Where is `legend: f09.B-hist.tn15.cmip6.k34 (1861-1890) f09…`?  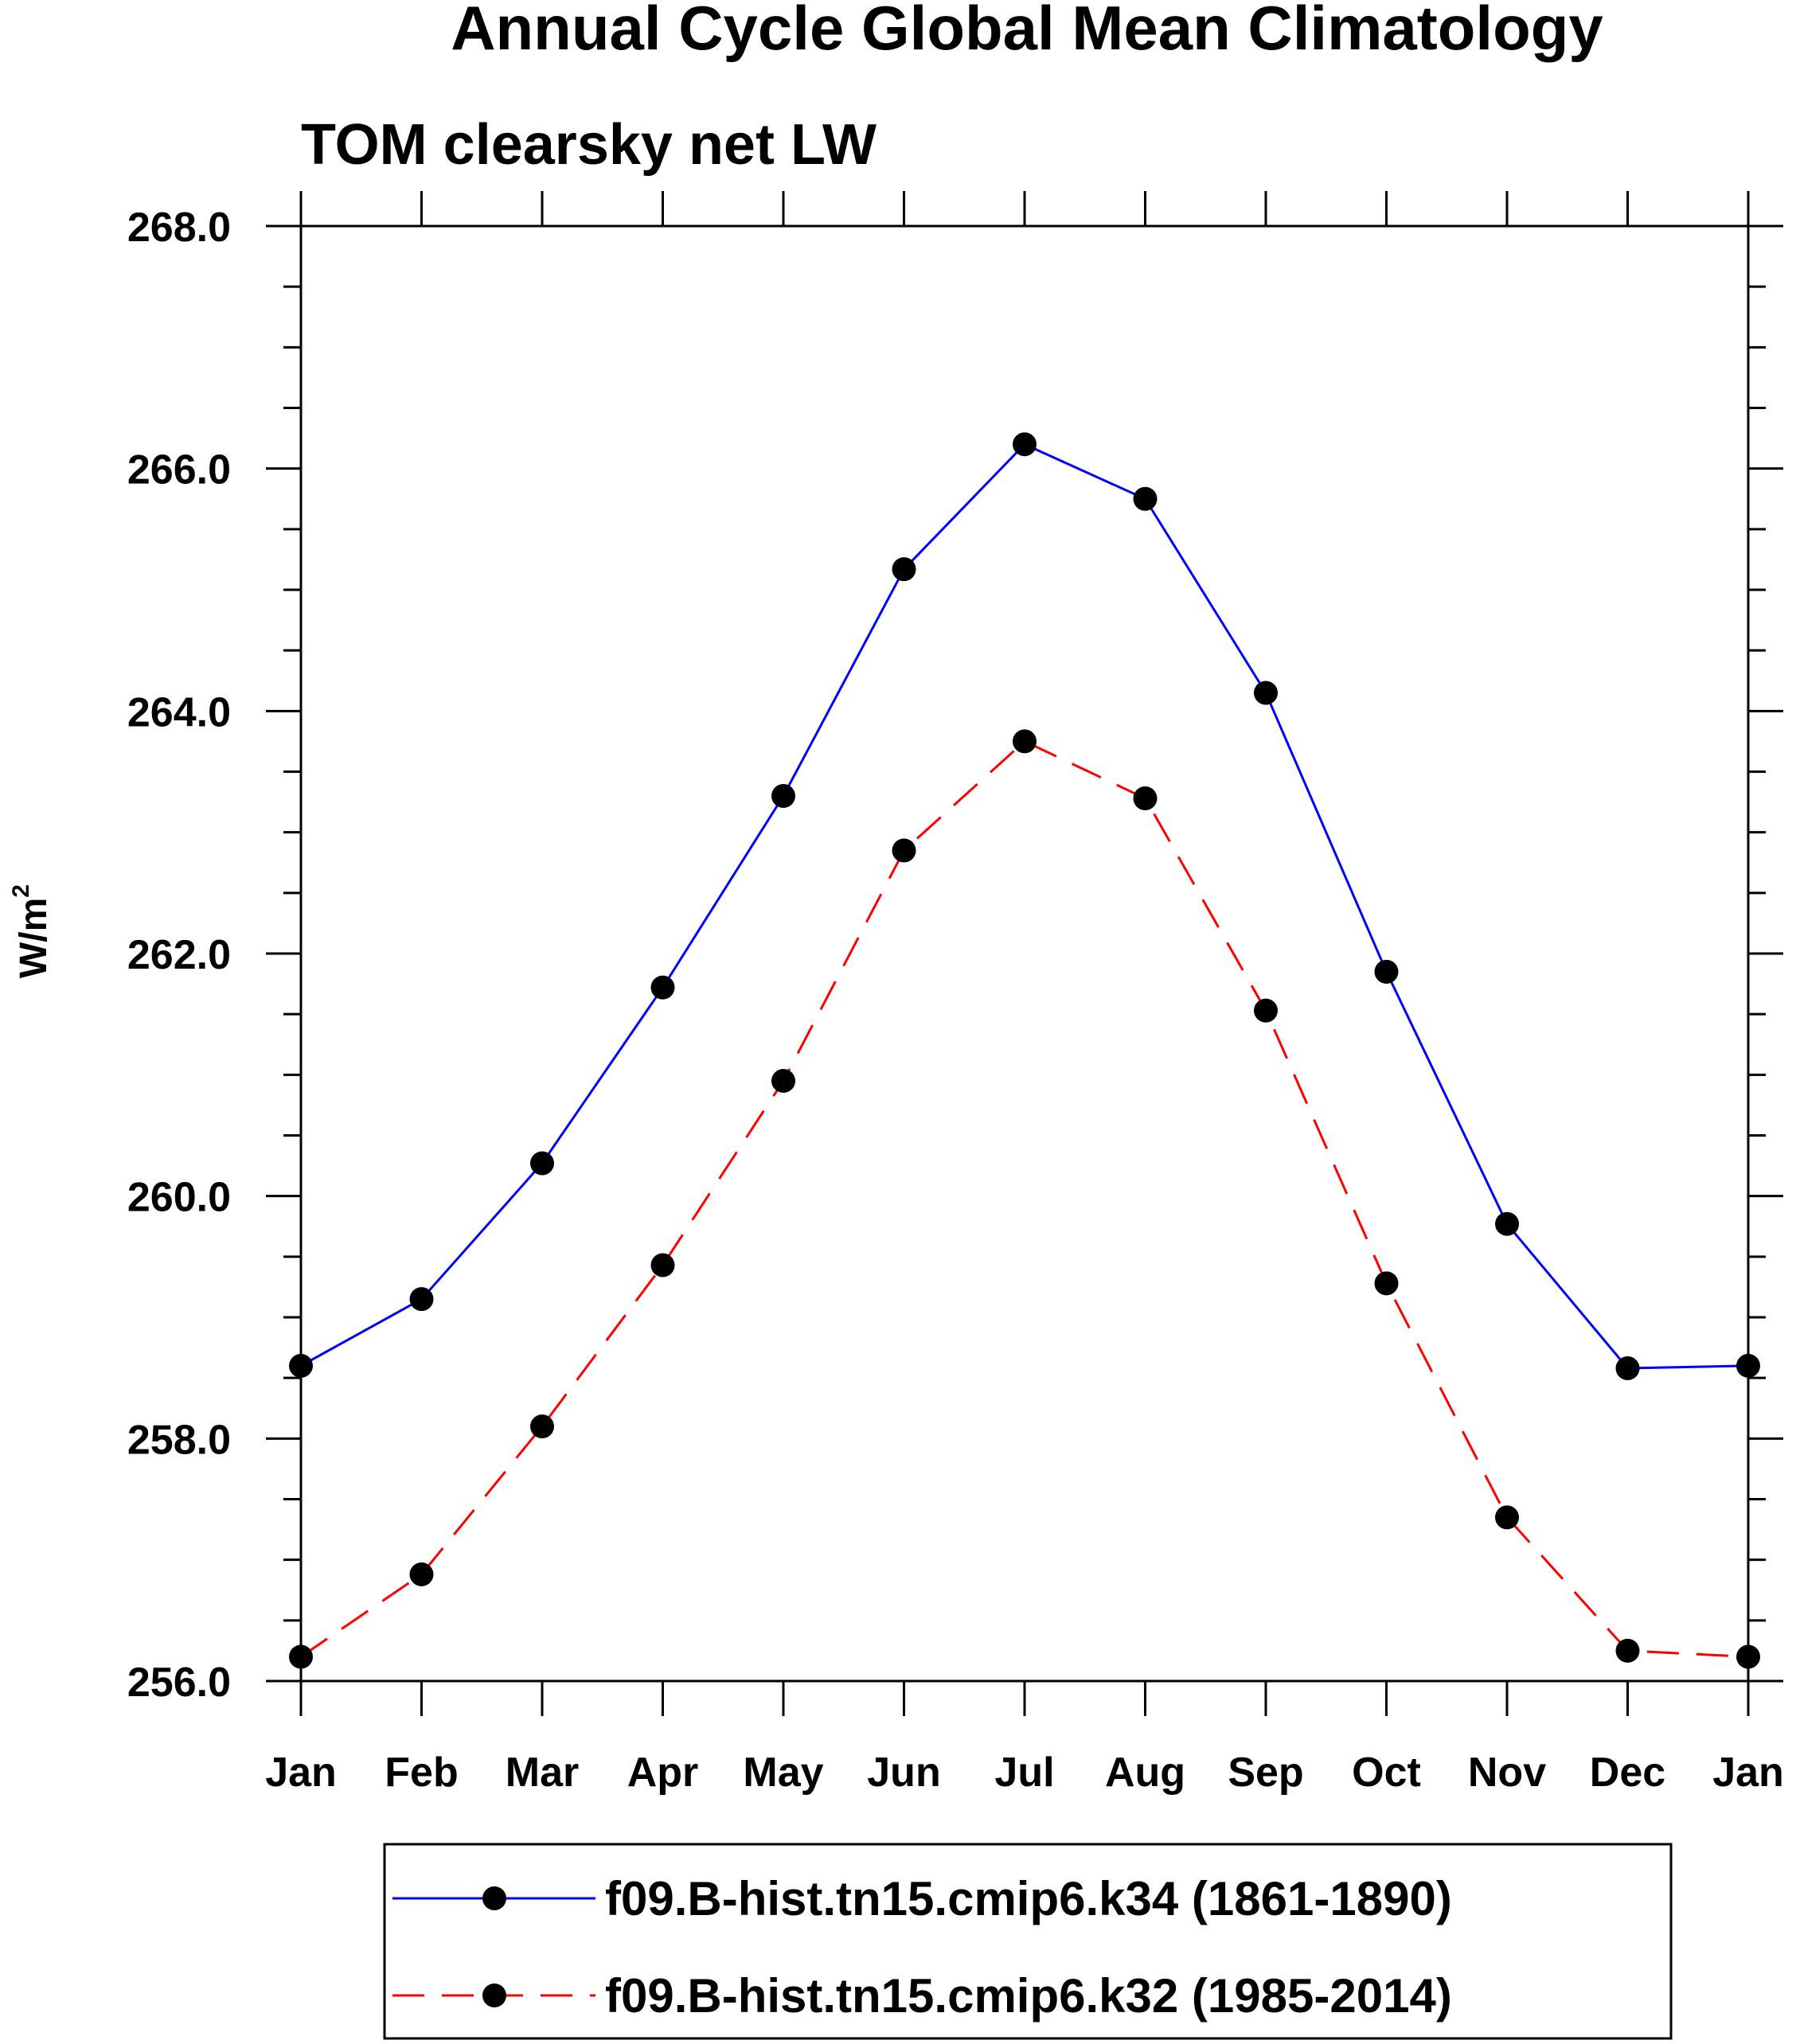
legend: f09.B-hist.tn15.cmip6.k34 (1861-1890) f09… is located at coordinates (1028, 1941).